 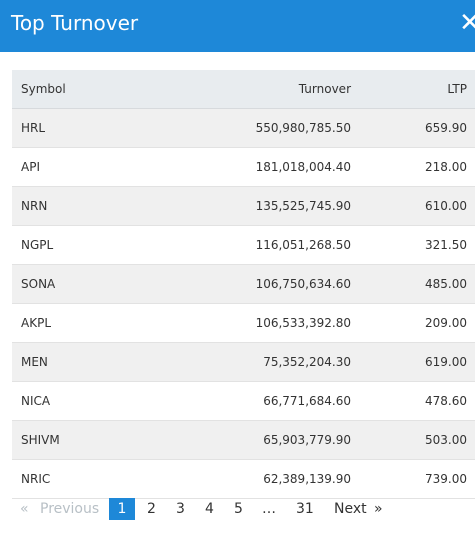 I want to click on ltp-cell: 619.00, so click(x=446, y=362).